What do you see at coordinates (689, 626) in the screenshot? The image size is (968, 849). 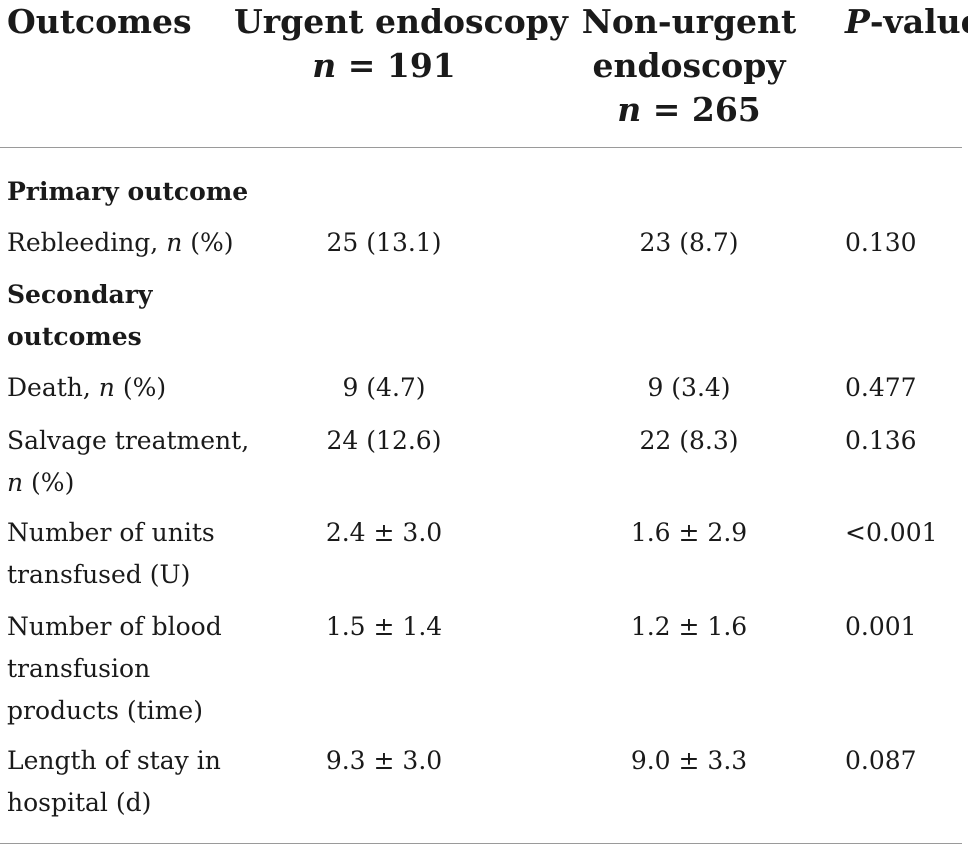 I see `row-blood-products-nonurgent: 1.2 ± 1.6` at bounding box center [689, 626].